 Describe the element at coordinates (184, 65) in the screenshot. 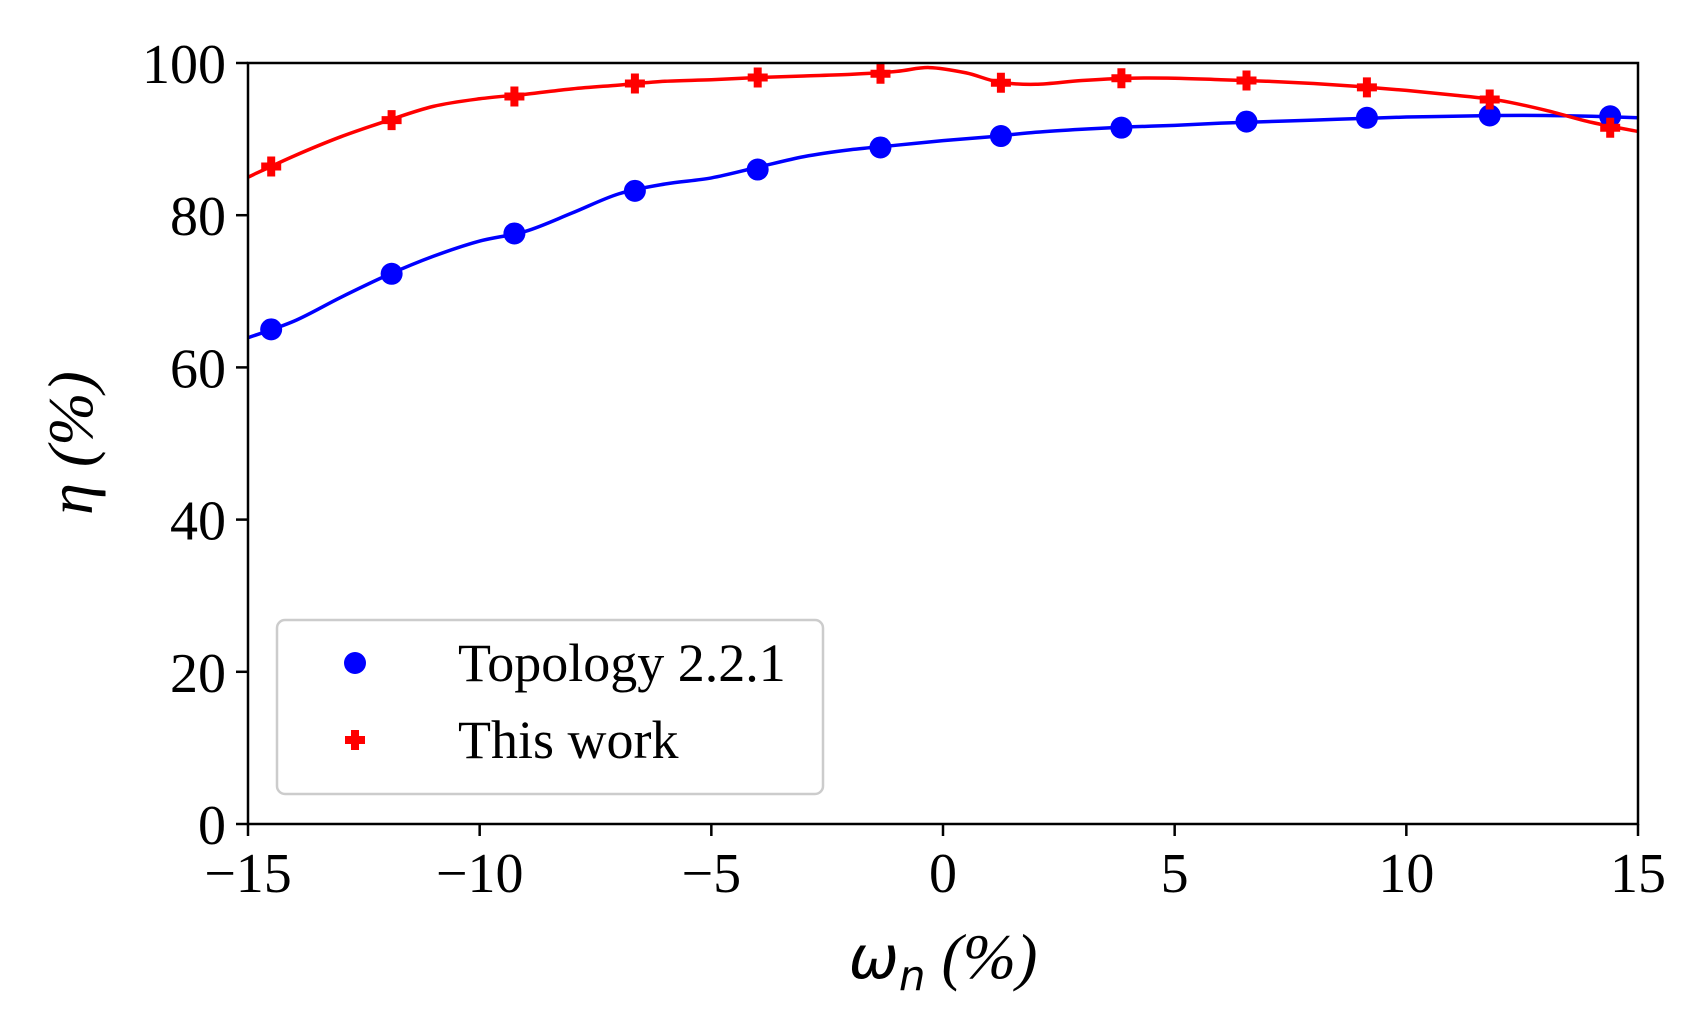

I see `y-tick-label: 100` at that location.